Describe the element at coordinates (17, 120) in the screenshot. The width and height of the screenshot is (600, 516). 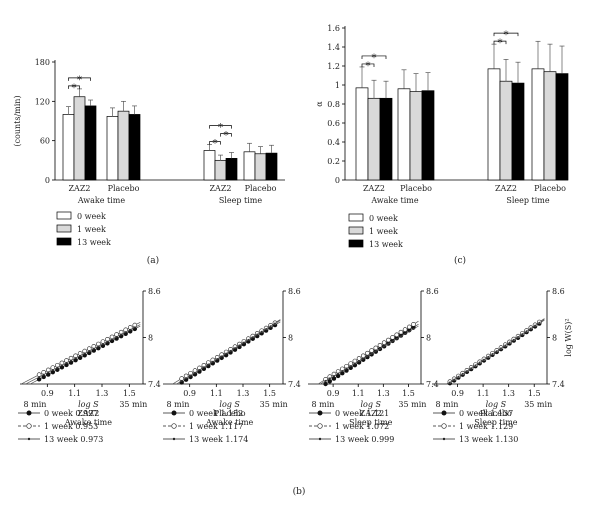
I see `y-axis-label: (counts/min)` at that location.